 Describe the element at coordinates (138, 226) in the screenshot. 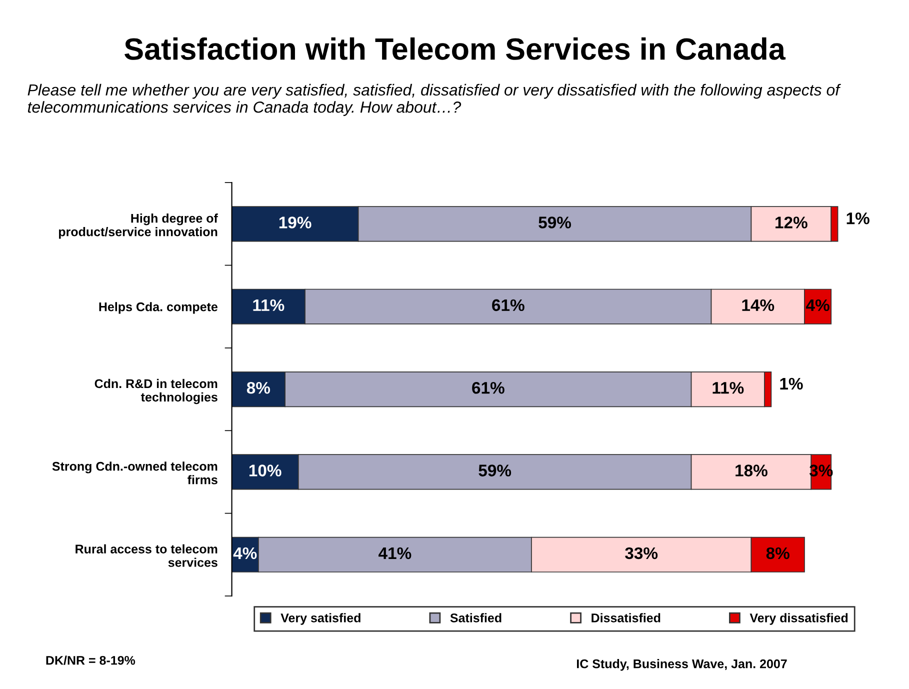

I see `y-tick-label: High degree of product/service innovation` at that location.